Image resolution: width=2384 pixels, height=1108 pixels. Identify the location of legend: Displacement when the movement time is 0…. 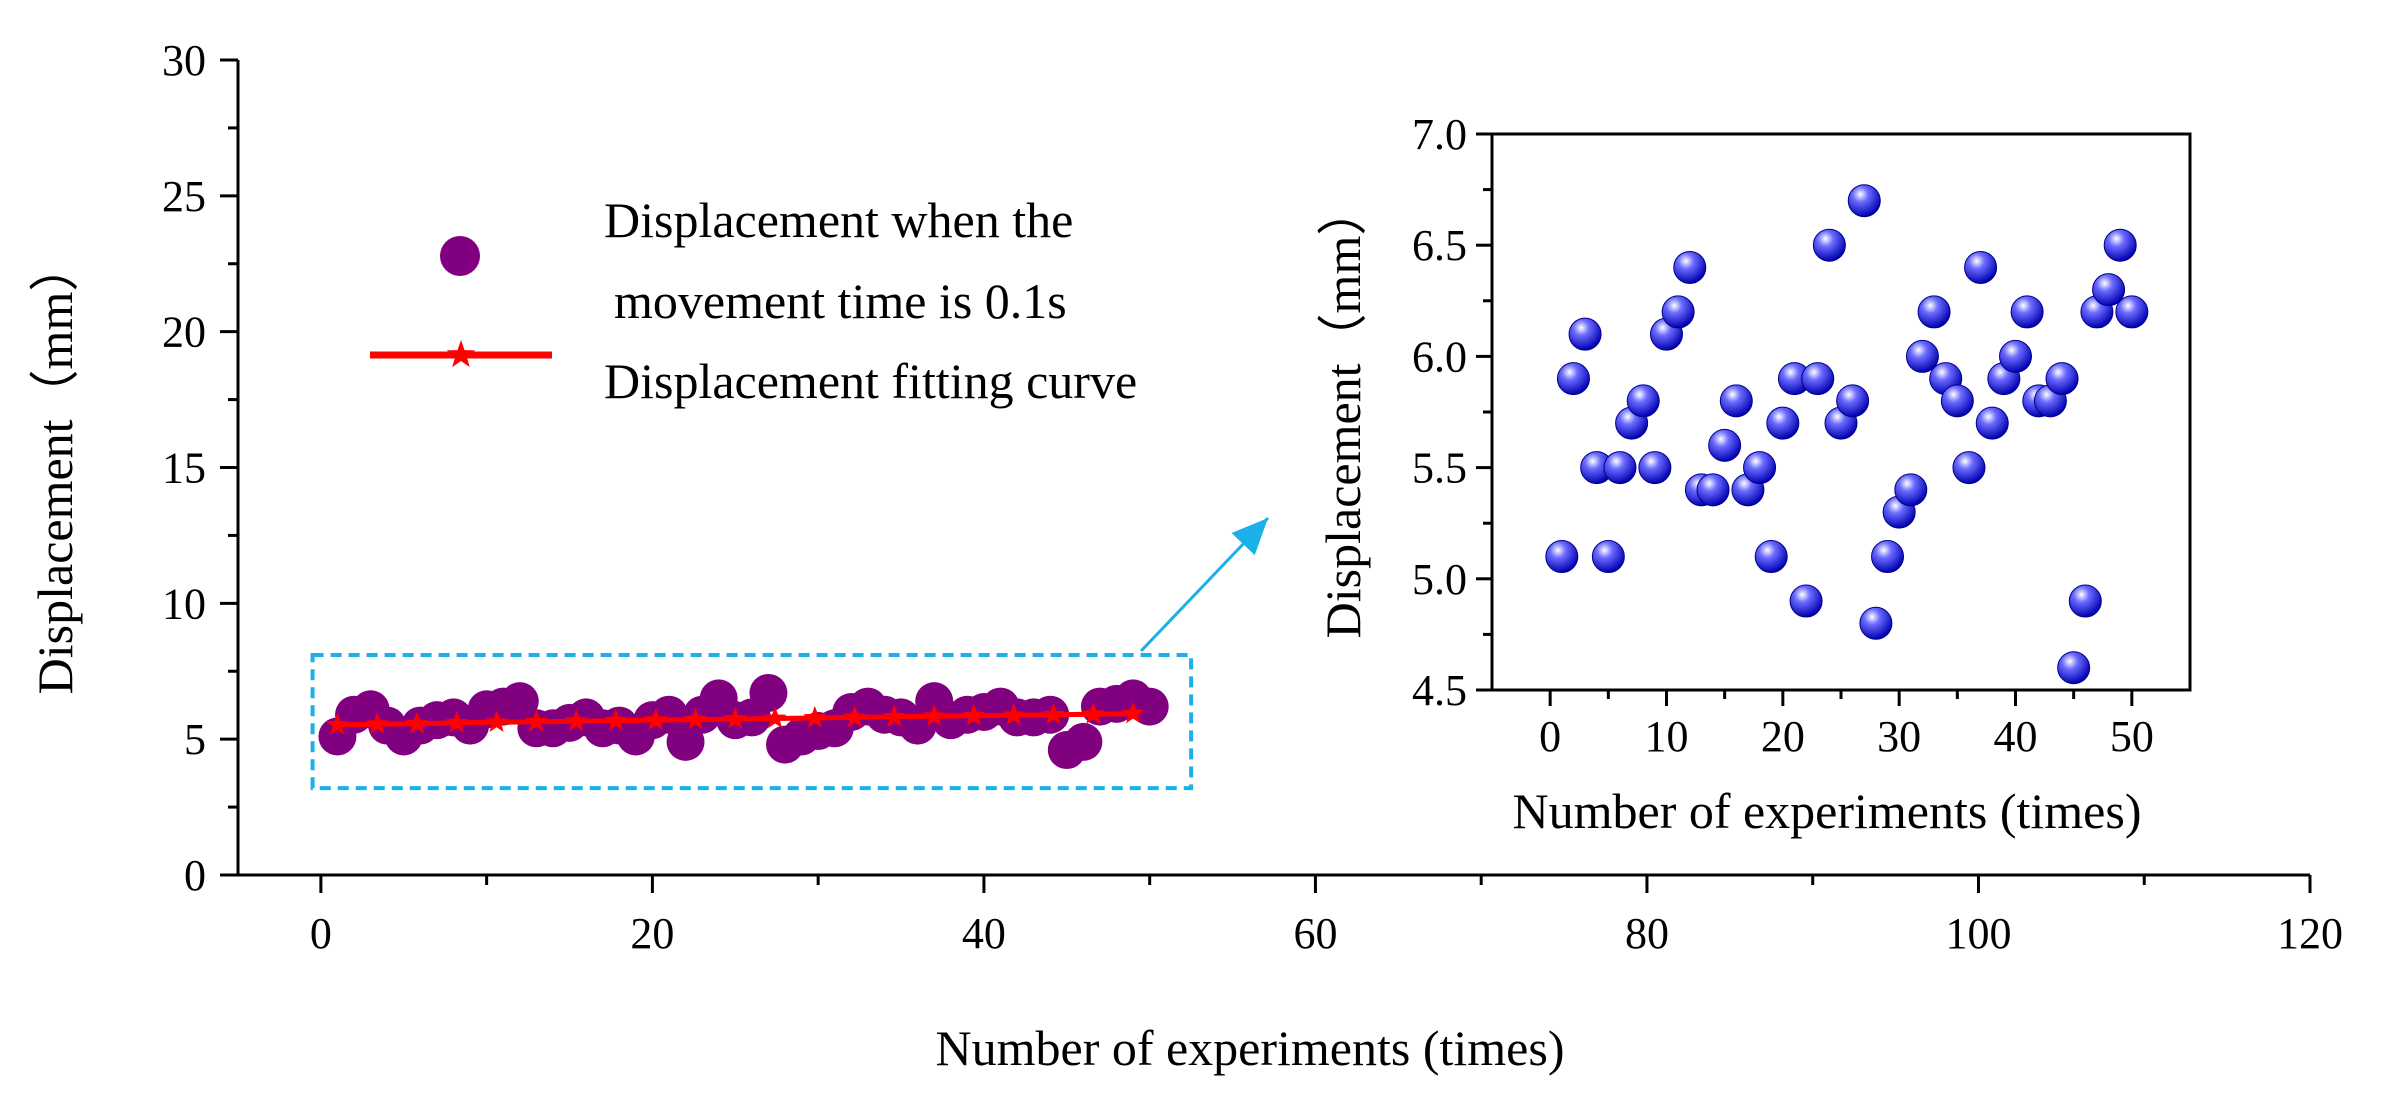
(753, 300).